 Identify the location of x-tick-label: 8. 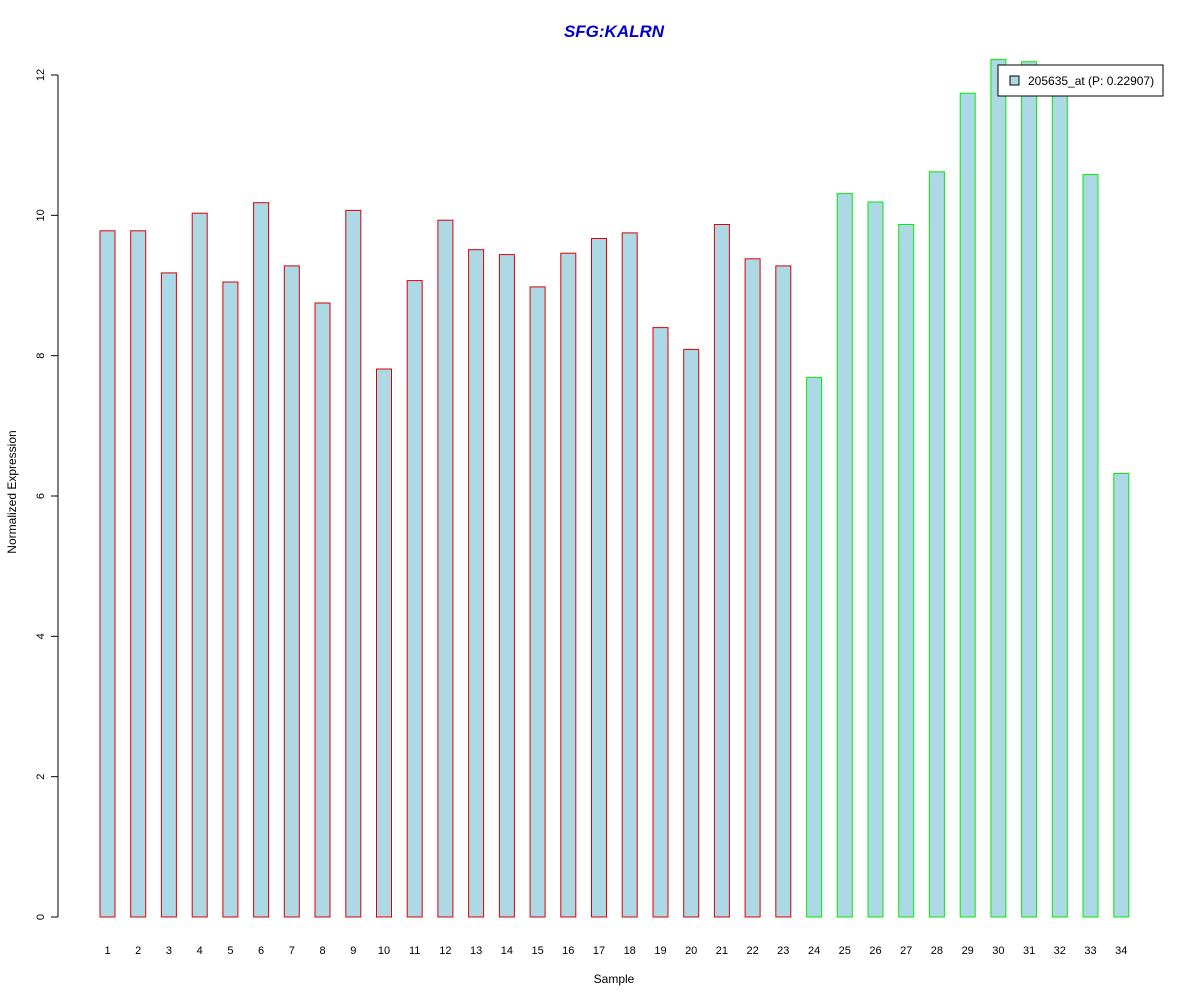
(322, 951).